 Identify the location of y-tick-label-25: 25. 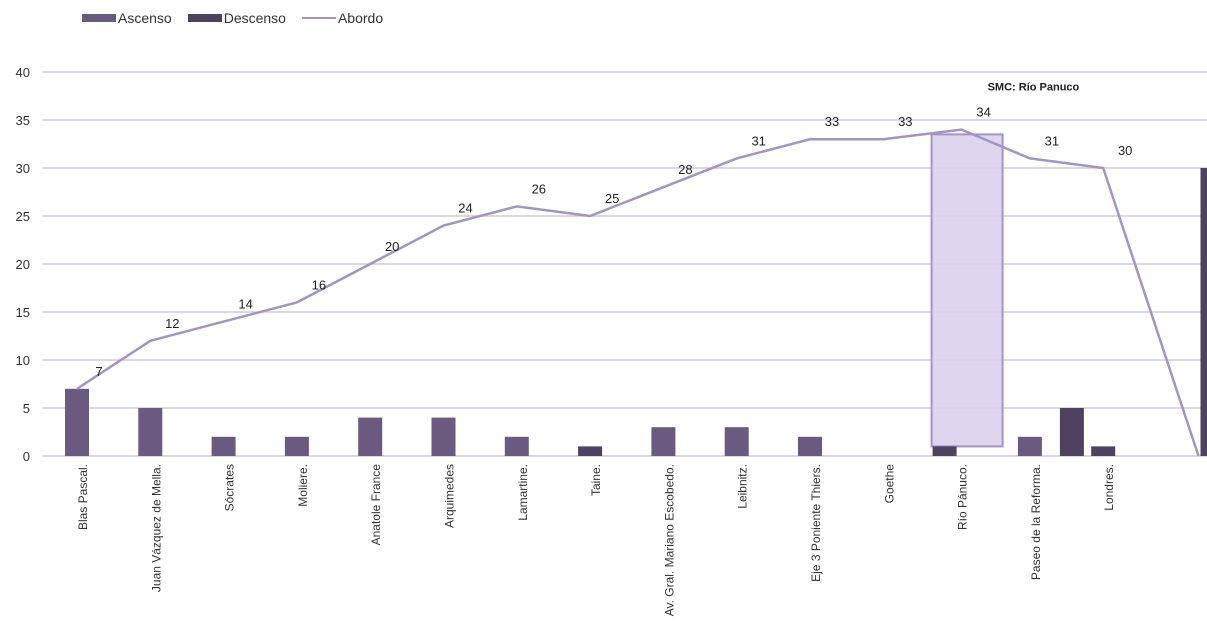
(23, 216).